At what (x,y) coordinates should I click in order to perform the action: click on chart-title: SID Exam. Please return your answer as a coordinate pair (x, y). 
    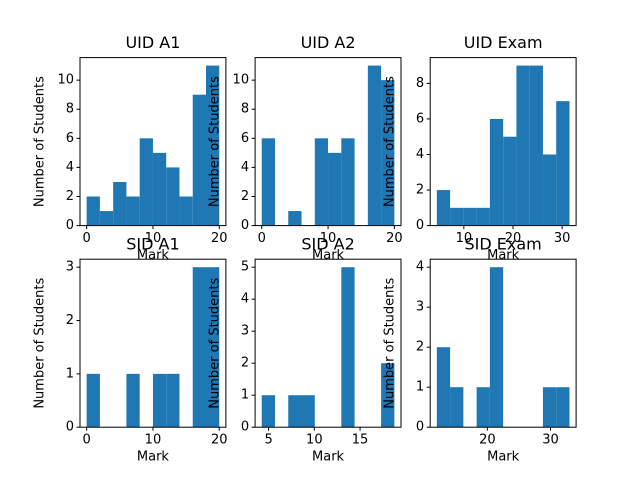
    Looking at the image, I should click on (503, 244).